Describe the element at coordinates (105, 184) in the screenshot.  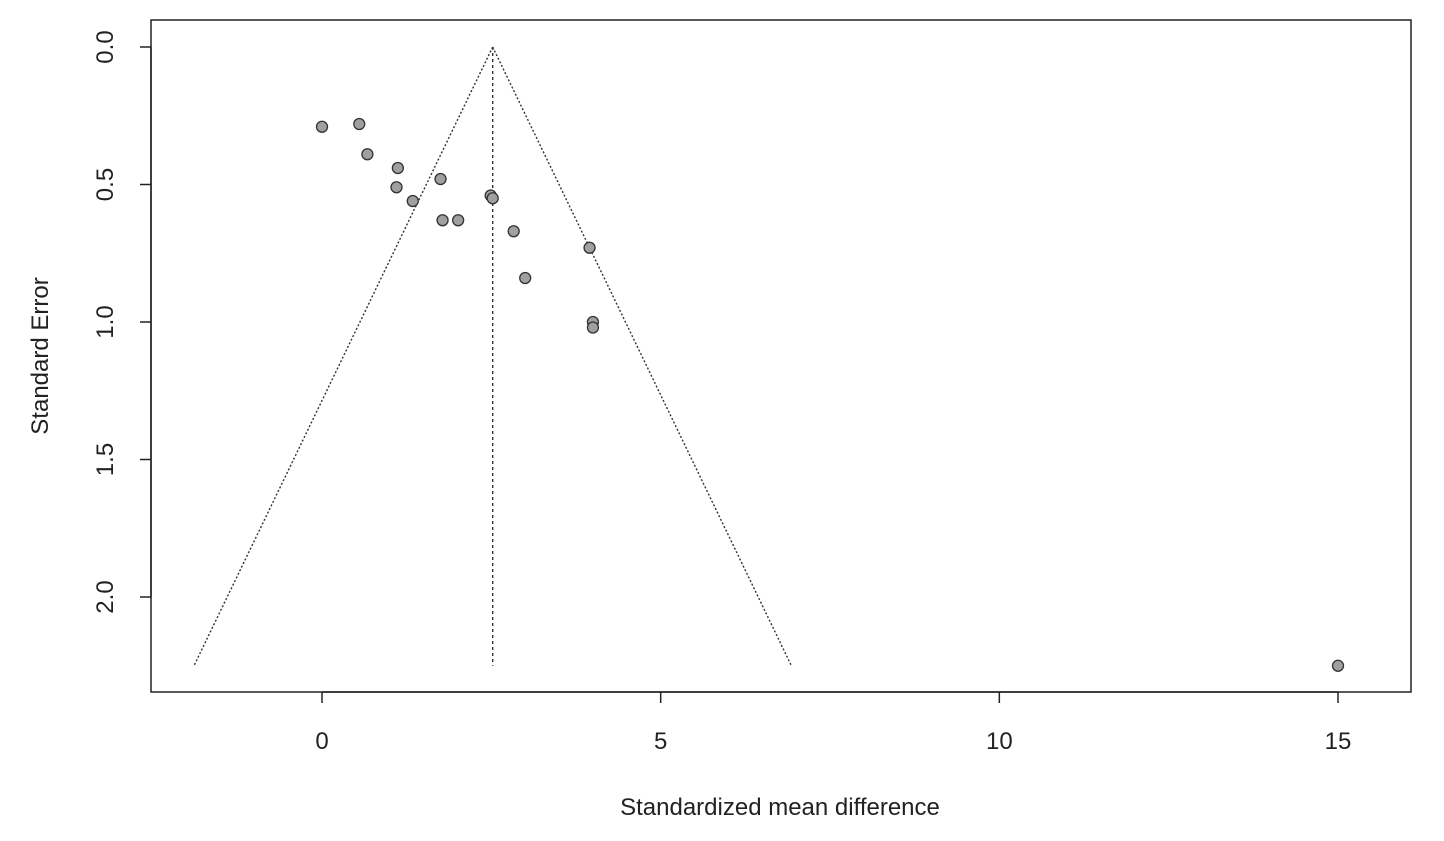
I see `y-tick-label: 0.5` at that location.